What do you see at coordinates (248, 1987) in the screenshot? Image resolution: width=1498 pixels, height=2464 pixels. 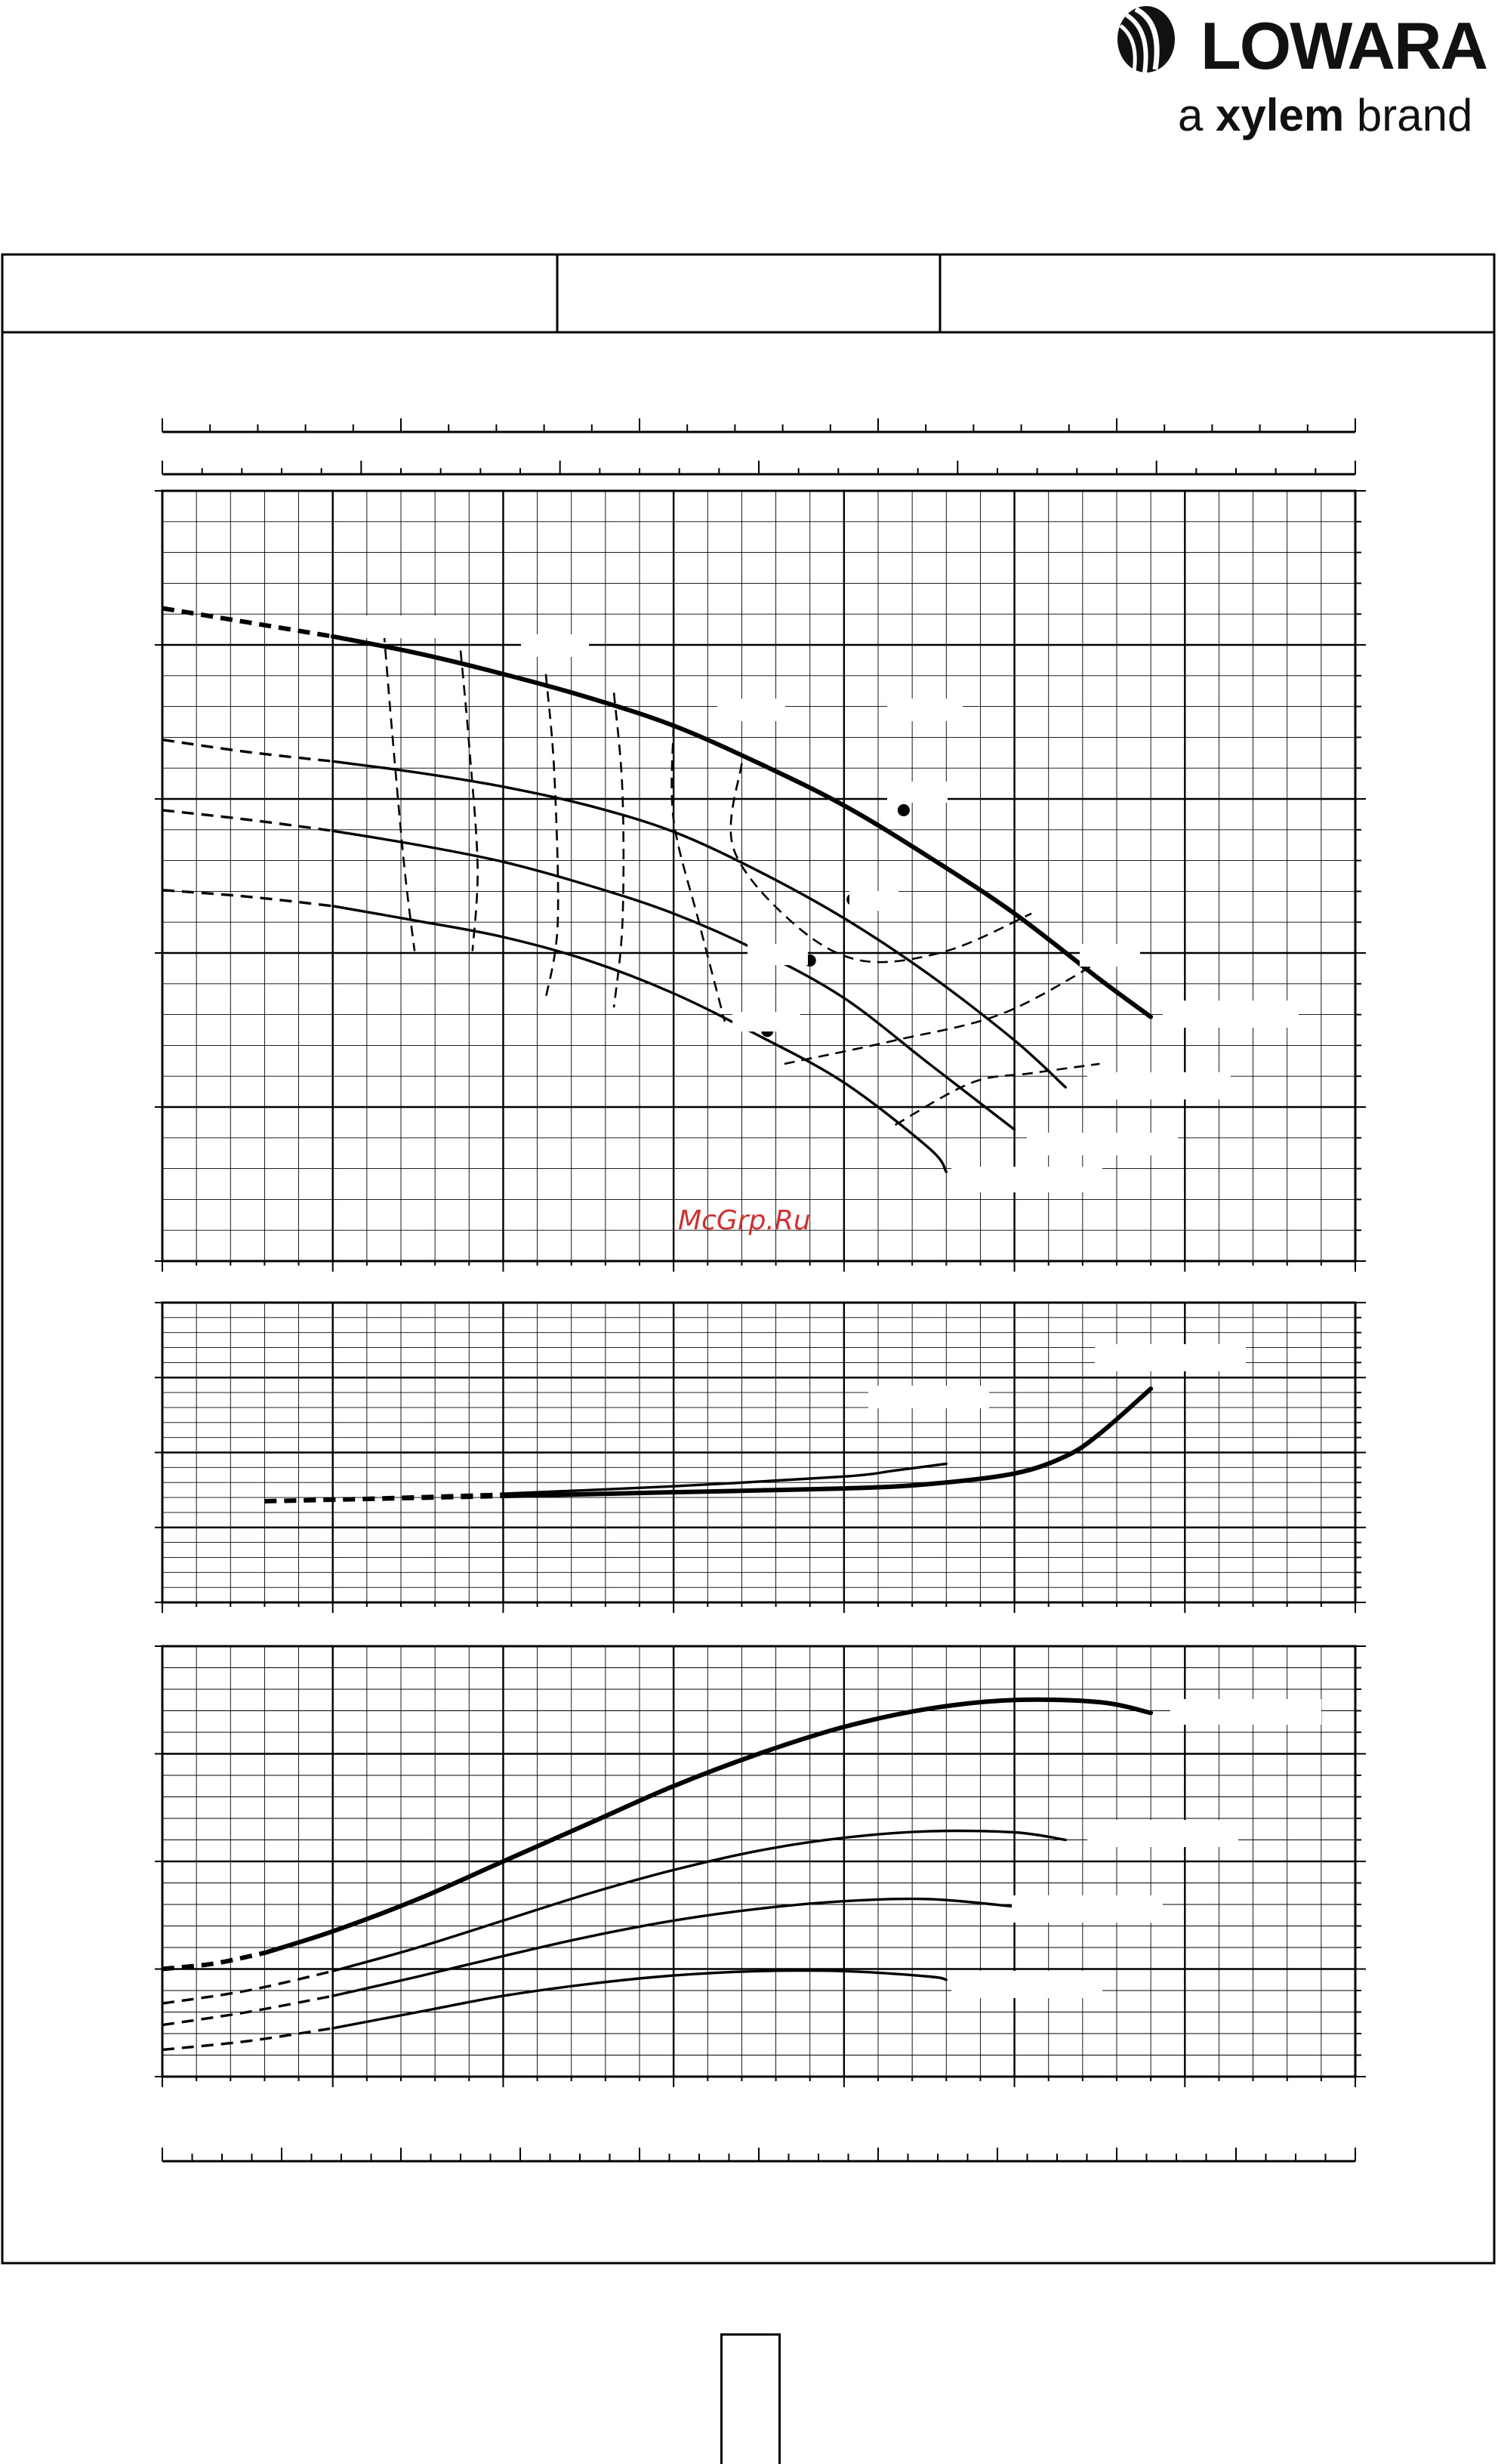 I see `power-series-impeller-2-dashed` at bounding box center [248, 1987].